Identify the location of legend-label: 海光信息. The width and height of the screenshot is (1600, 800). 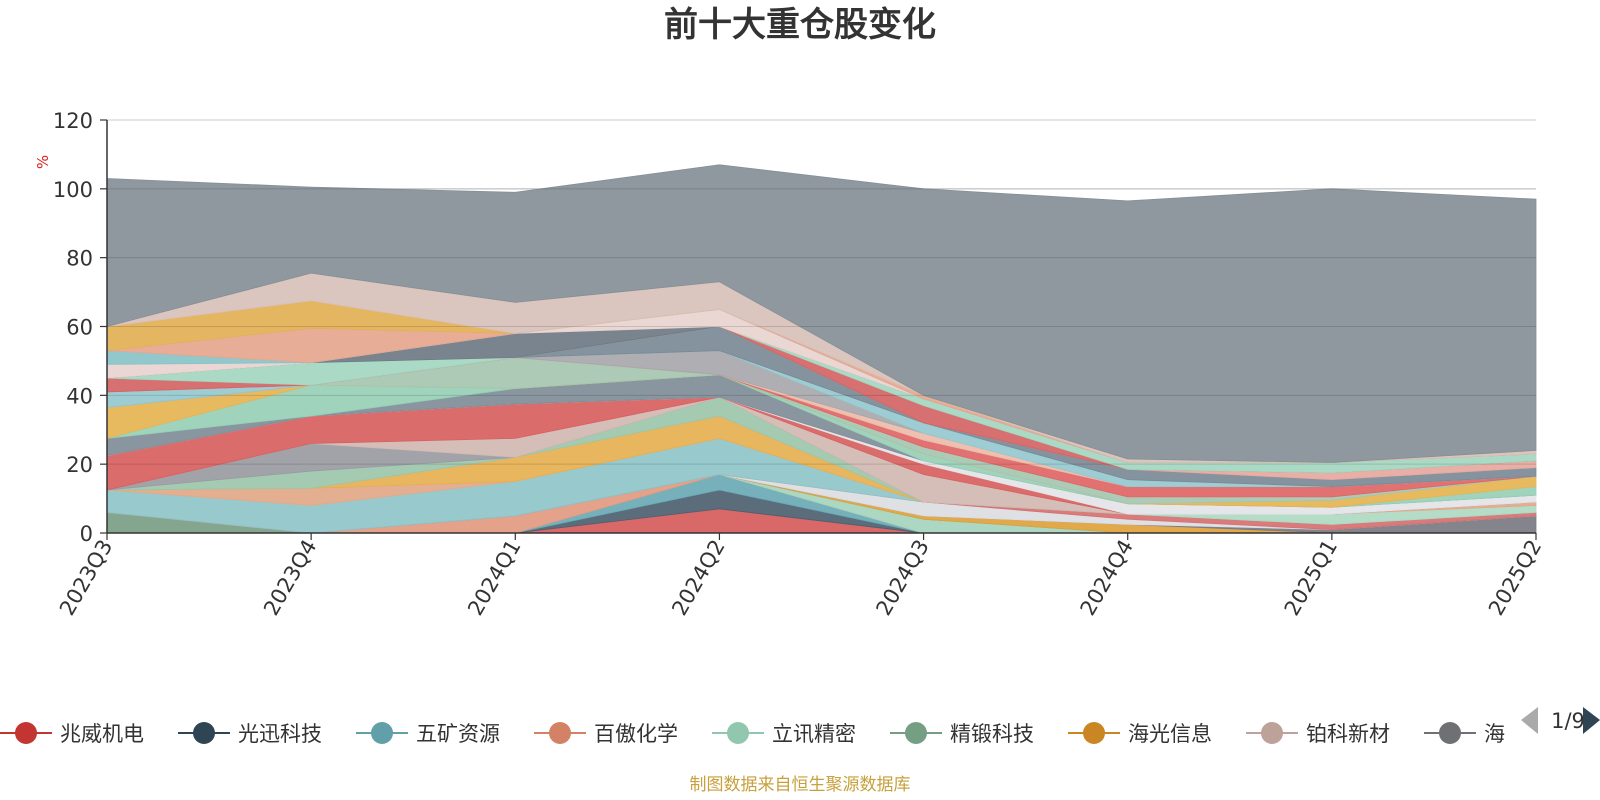
(1170, 734).